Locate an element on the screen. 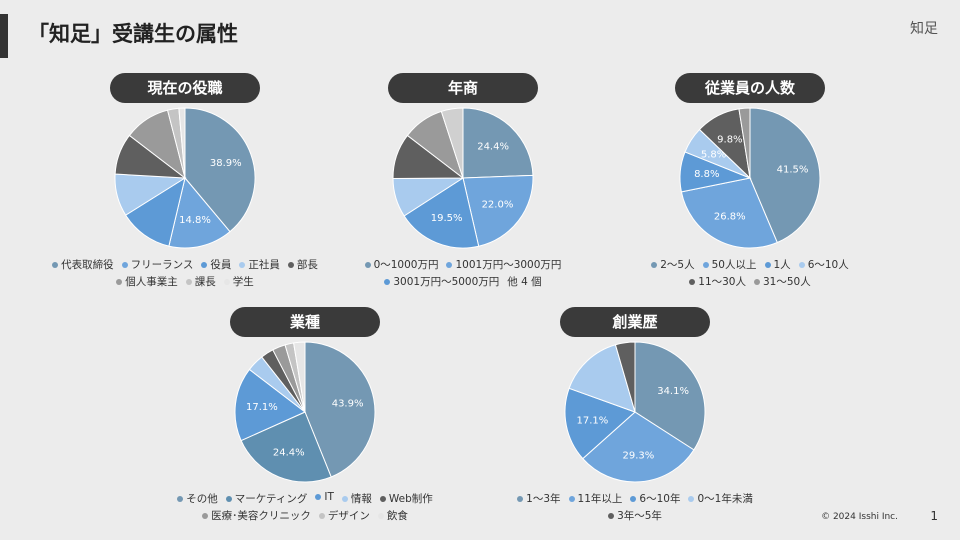 This screenshot has height=540, width=960. legend: 2〜5人 50人以上 1人 6〜10人 11〜30人 31〜50人 is located at coordinates (750, 273).